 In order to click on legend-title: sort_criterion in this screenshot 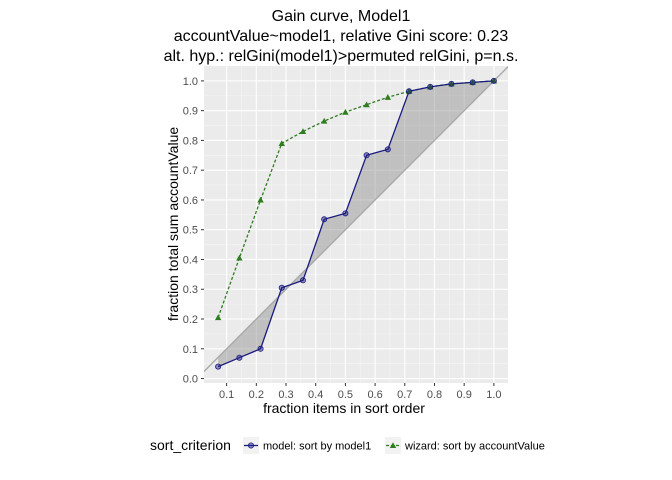, I will do `click(190, 445)`.